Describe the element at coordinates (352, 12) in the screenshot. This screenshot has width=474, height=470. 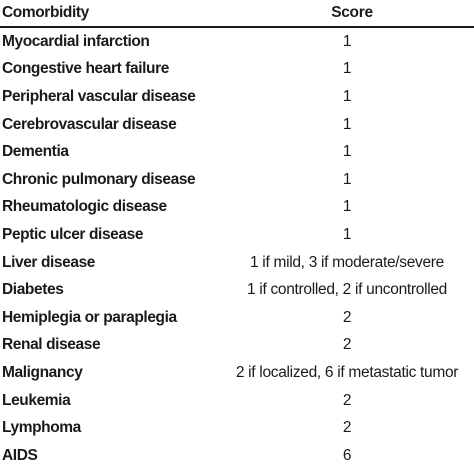
I see `header-score: Score` at that location.